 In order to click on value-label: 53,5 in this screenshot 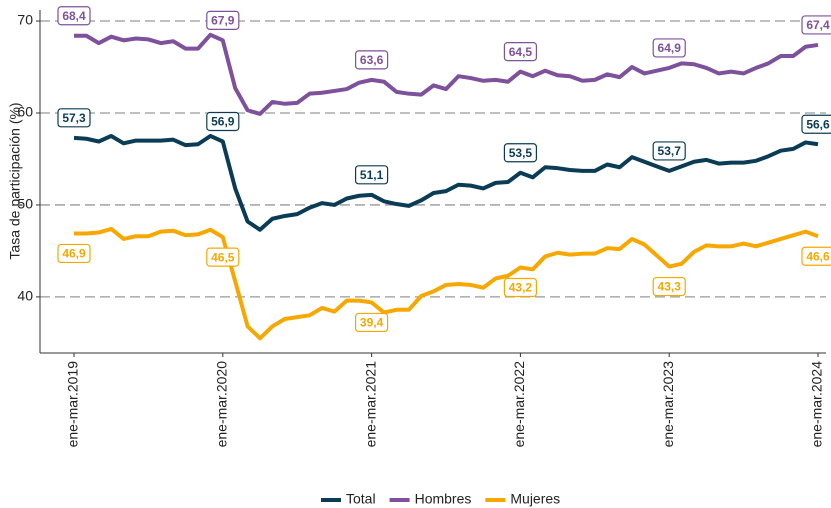, I will do `click(521, 153)`.